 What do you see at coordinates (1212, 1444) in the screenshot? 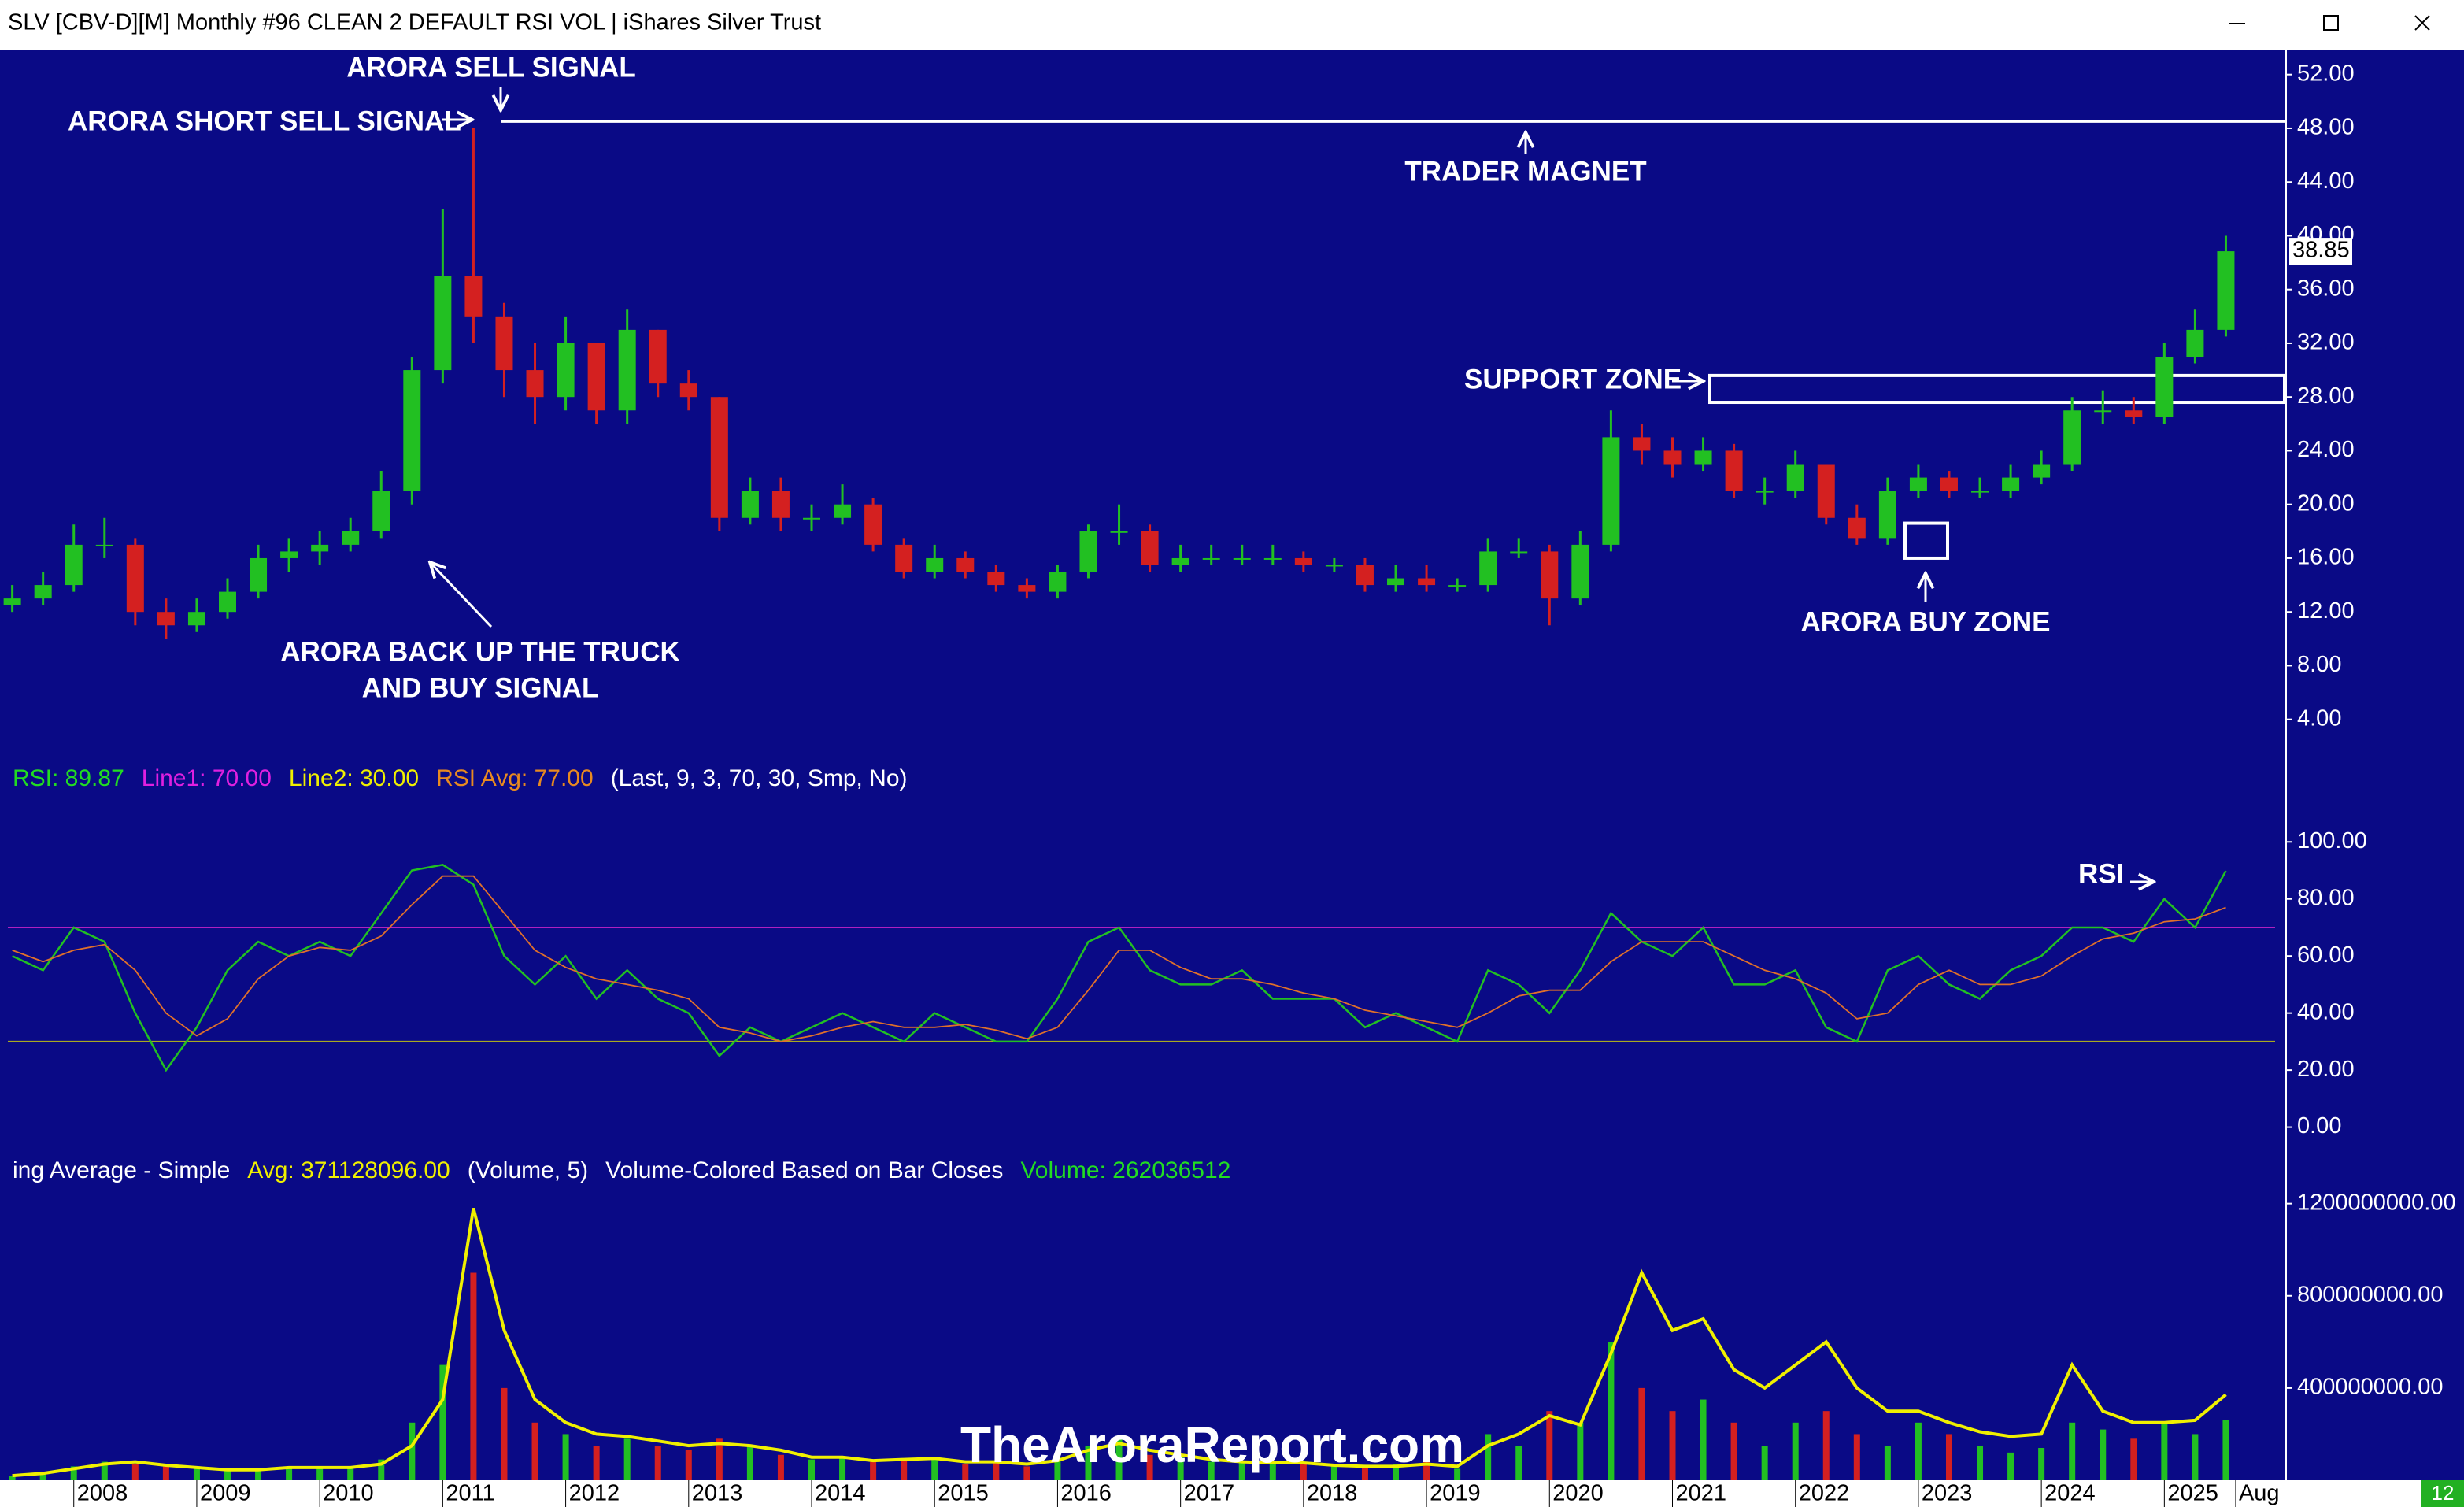
I see `watermark: TheAroraReport.com` at bounding box center [1212, 1444].